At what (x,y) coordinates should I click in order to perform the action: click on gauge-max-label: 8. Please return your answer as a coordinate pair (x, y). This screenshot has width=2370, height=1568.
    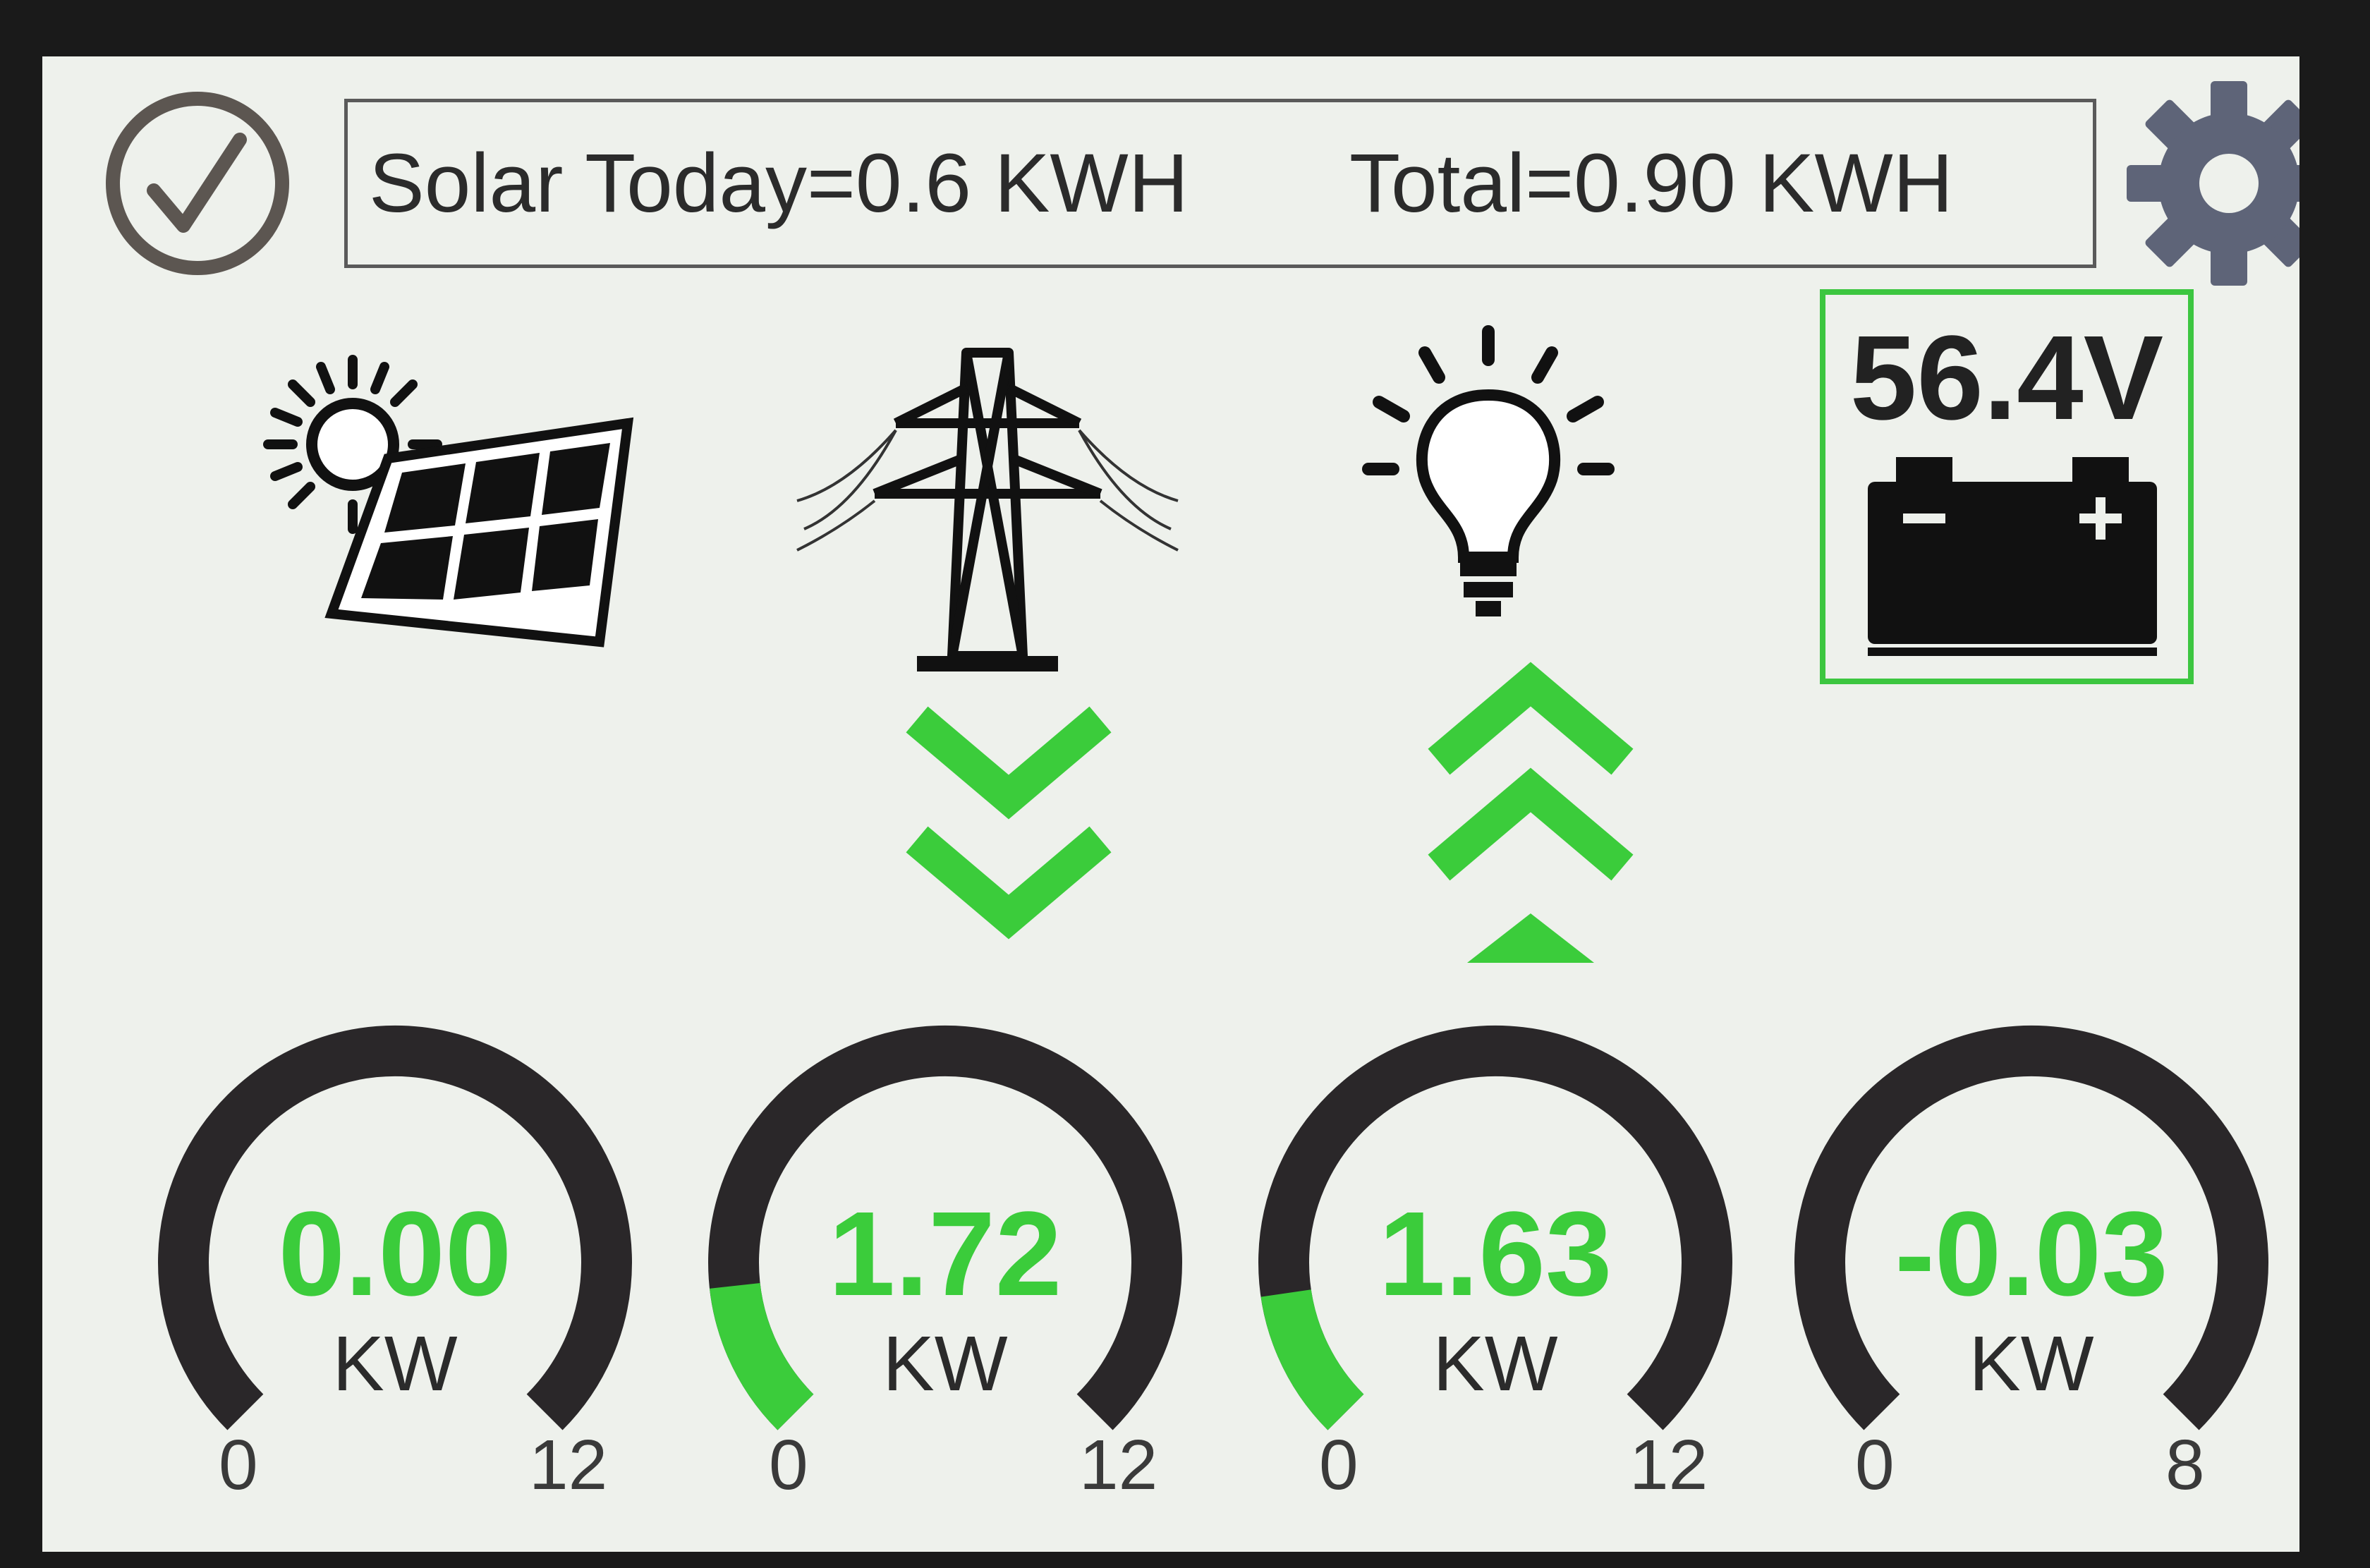
    Looking at the image, I should click on (2185, 1466).